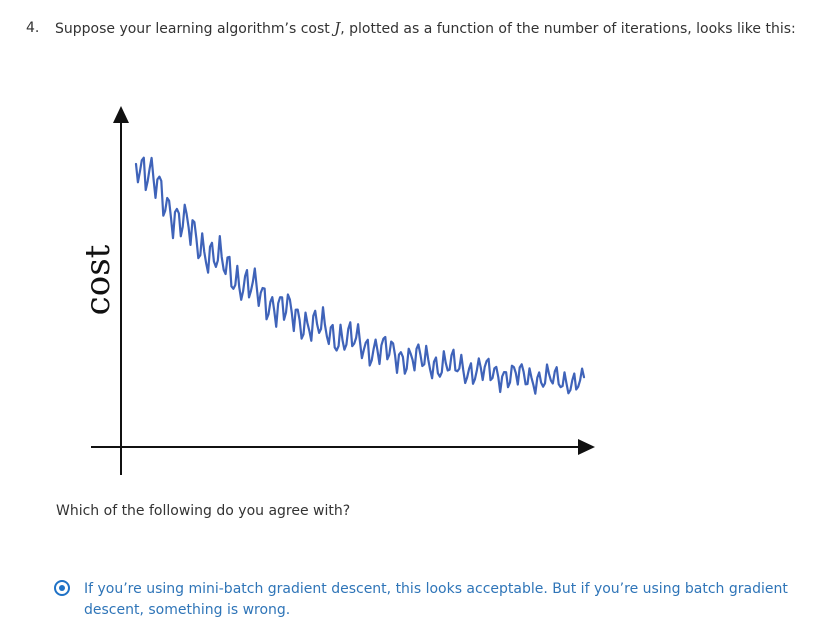 This screenshot has height=630, width=817. What do you see at coordinates (121, 114) in the screenshot?
I see `y-axis-arrowhead` at bounding box center [121, 114].